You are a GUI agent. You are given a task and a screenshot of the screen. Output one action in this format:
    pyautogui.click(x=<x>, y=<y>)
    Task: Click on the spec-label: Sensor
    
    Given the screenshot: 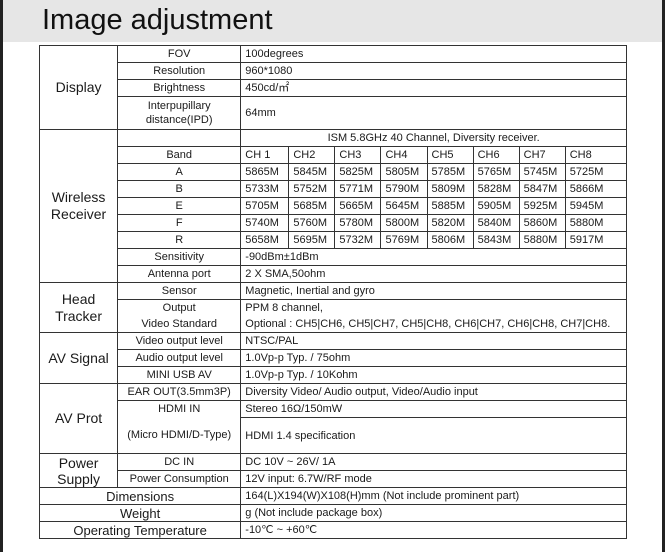 What is the action you would take?
    pyautogui.click(x=179, y=291)
    